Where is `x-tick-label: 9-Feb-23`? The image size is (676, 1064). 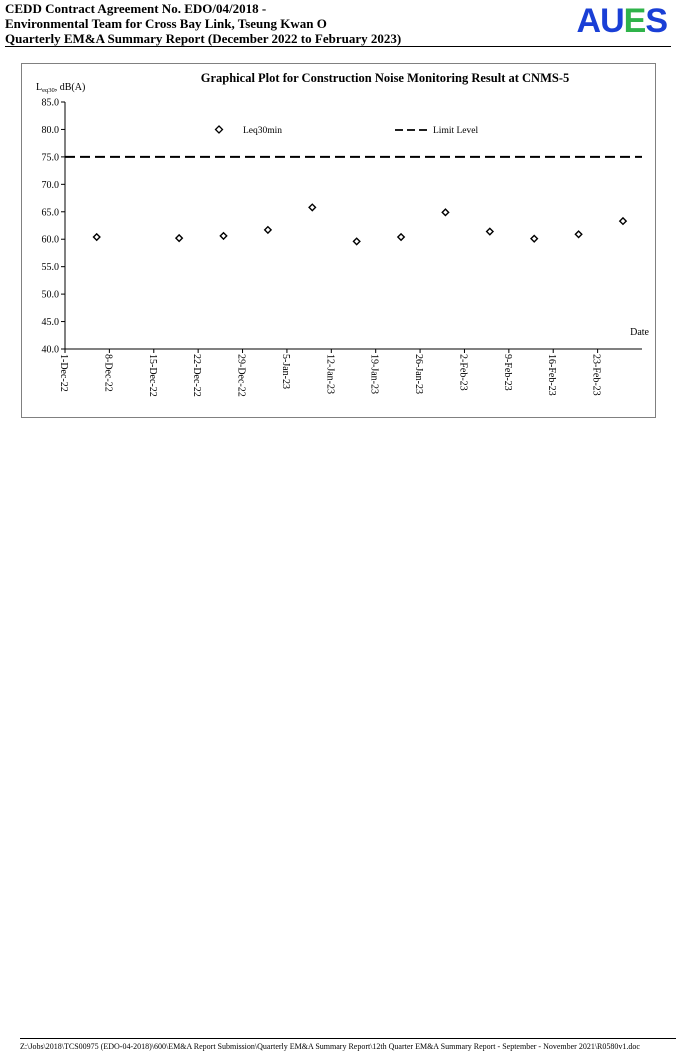 x-tick-label: 9-Feb-23 is located at coordinates (507, 372).